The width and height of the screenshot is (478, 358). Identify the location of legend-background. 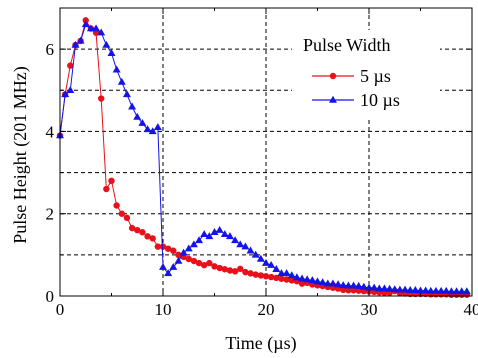
(366, 74).